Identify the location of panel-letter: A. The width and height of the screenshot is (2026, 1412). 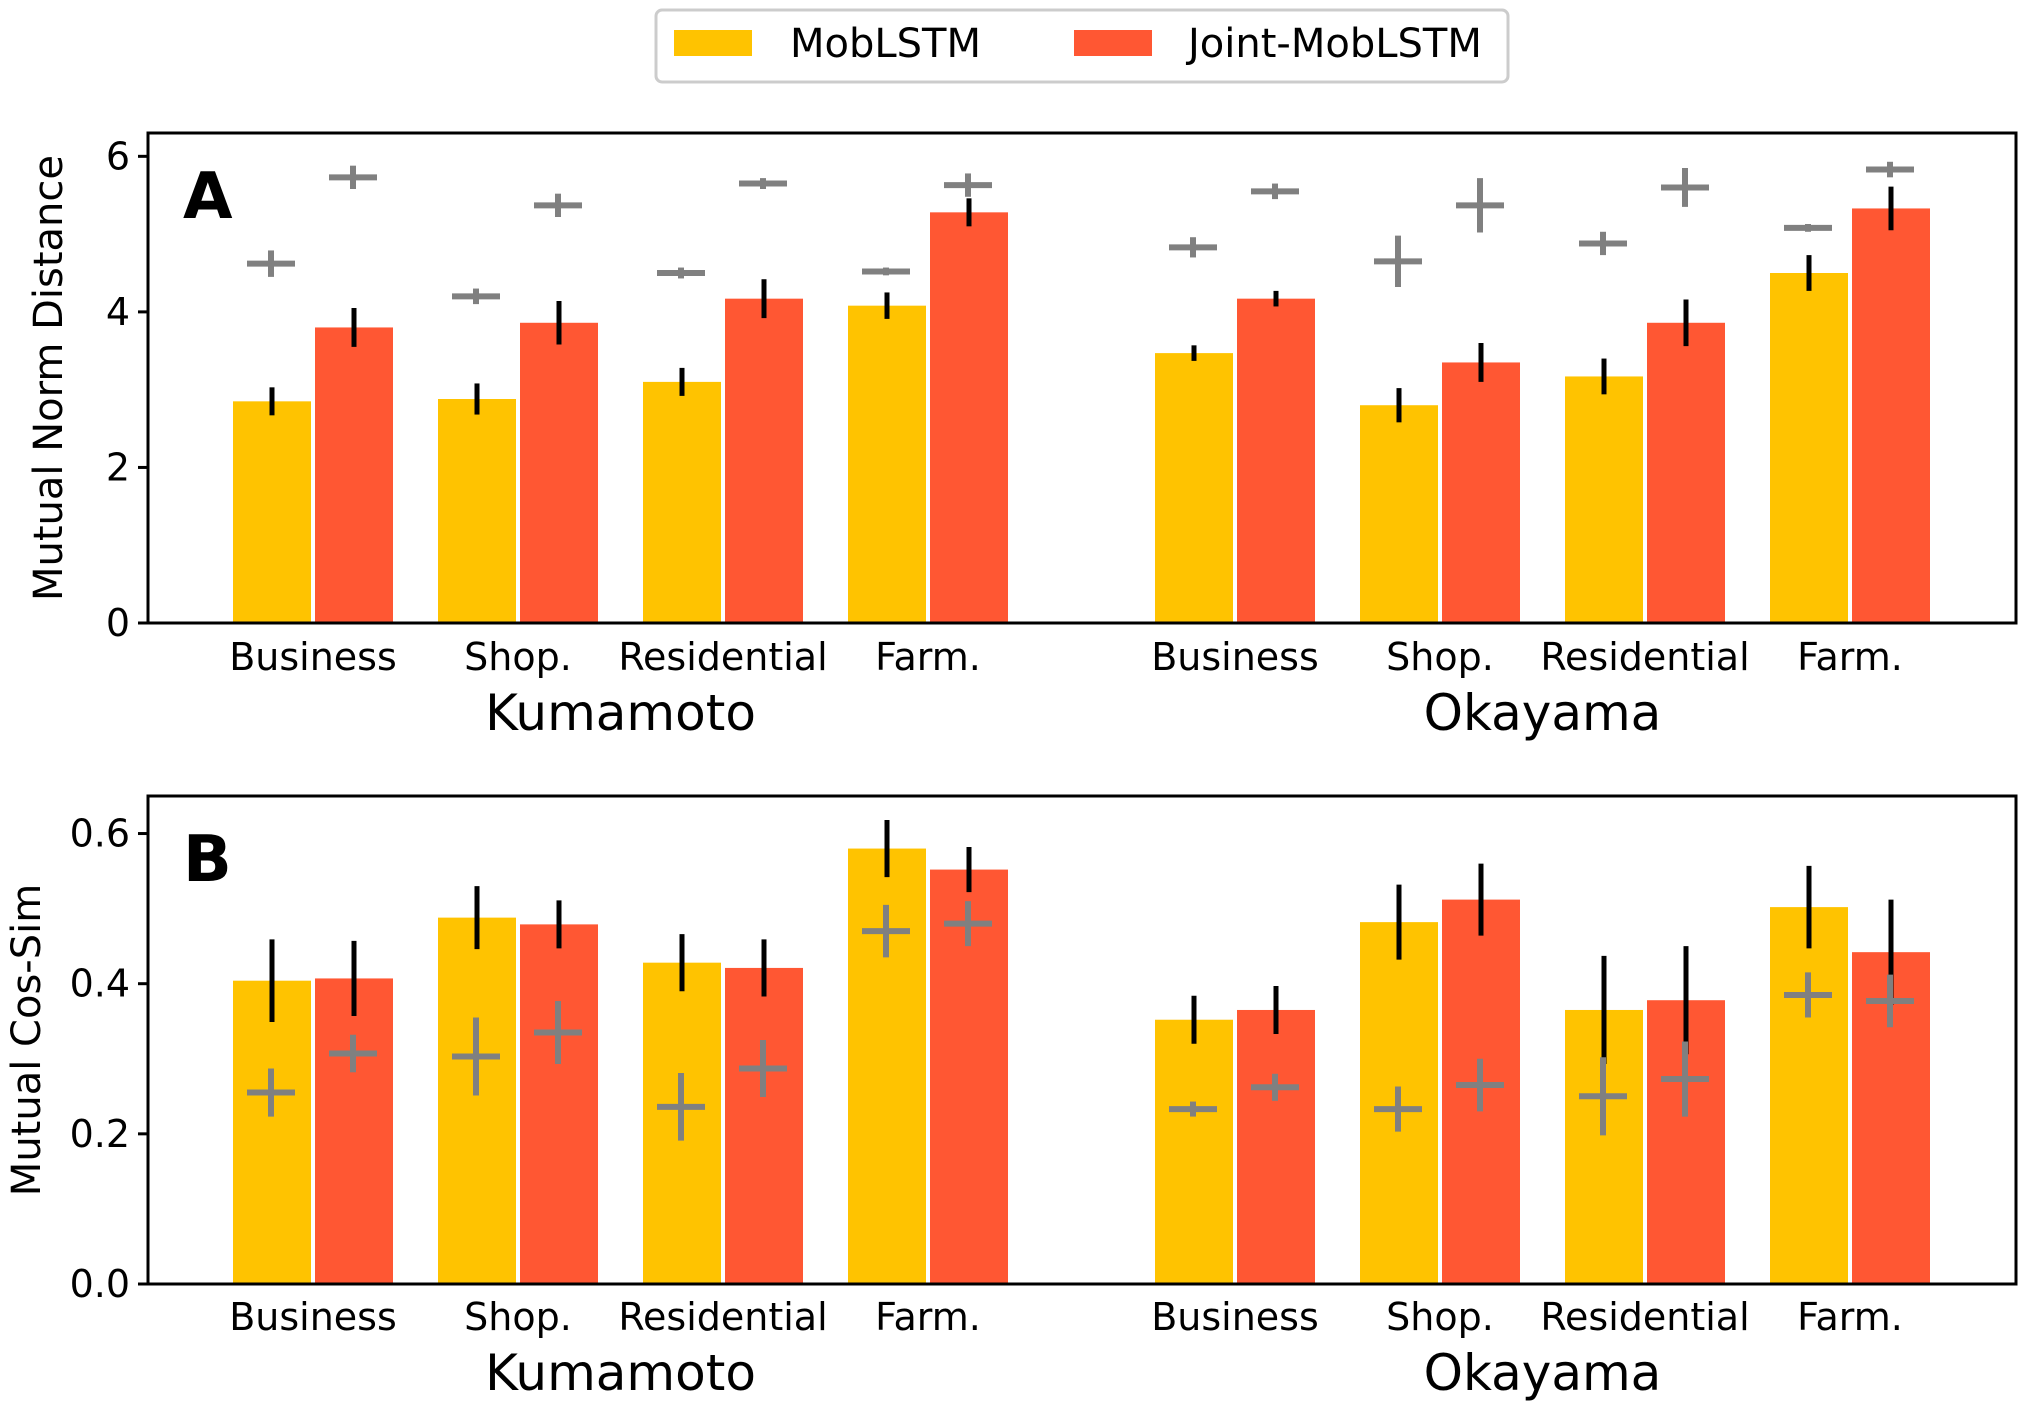
(208, 197).